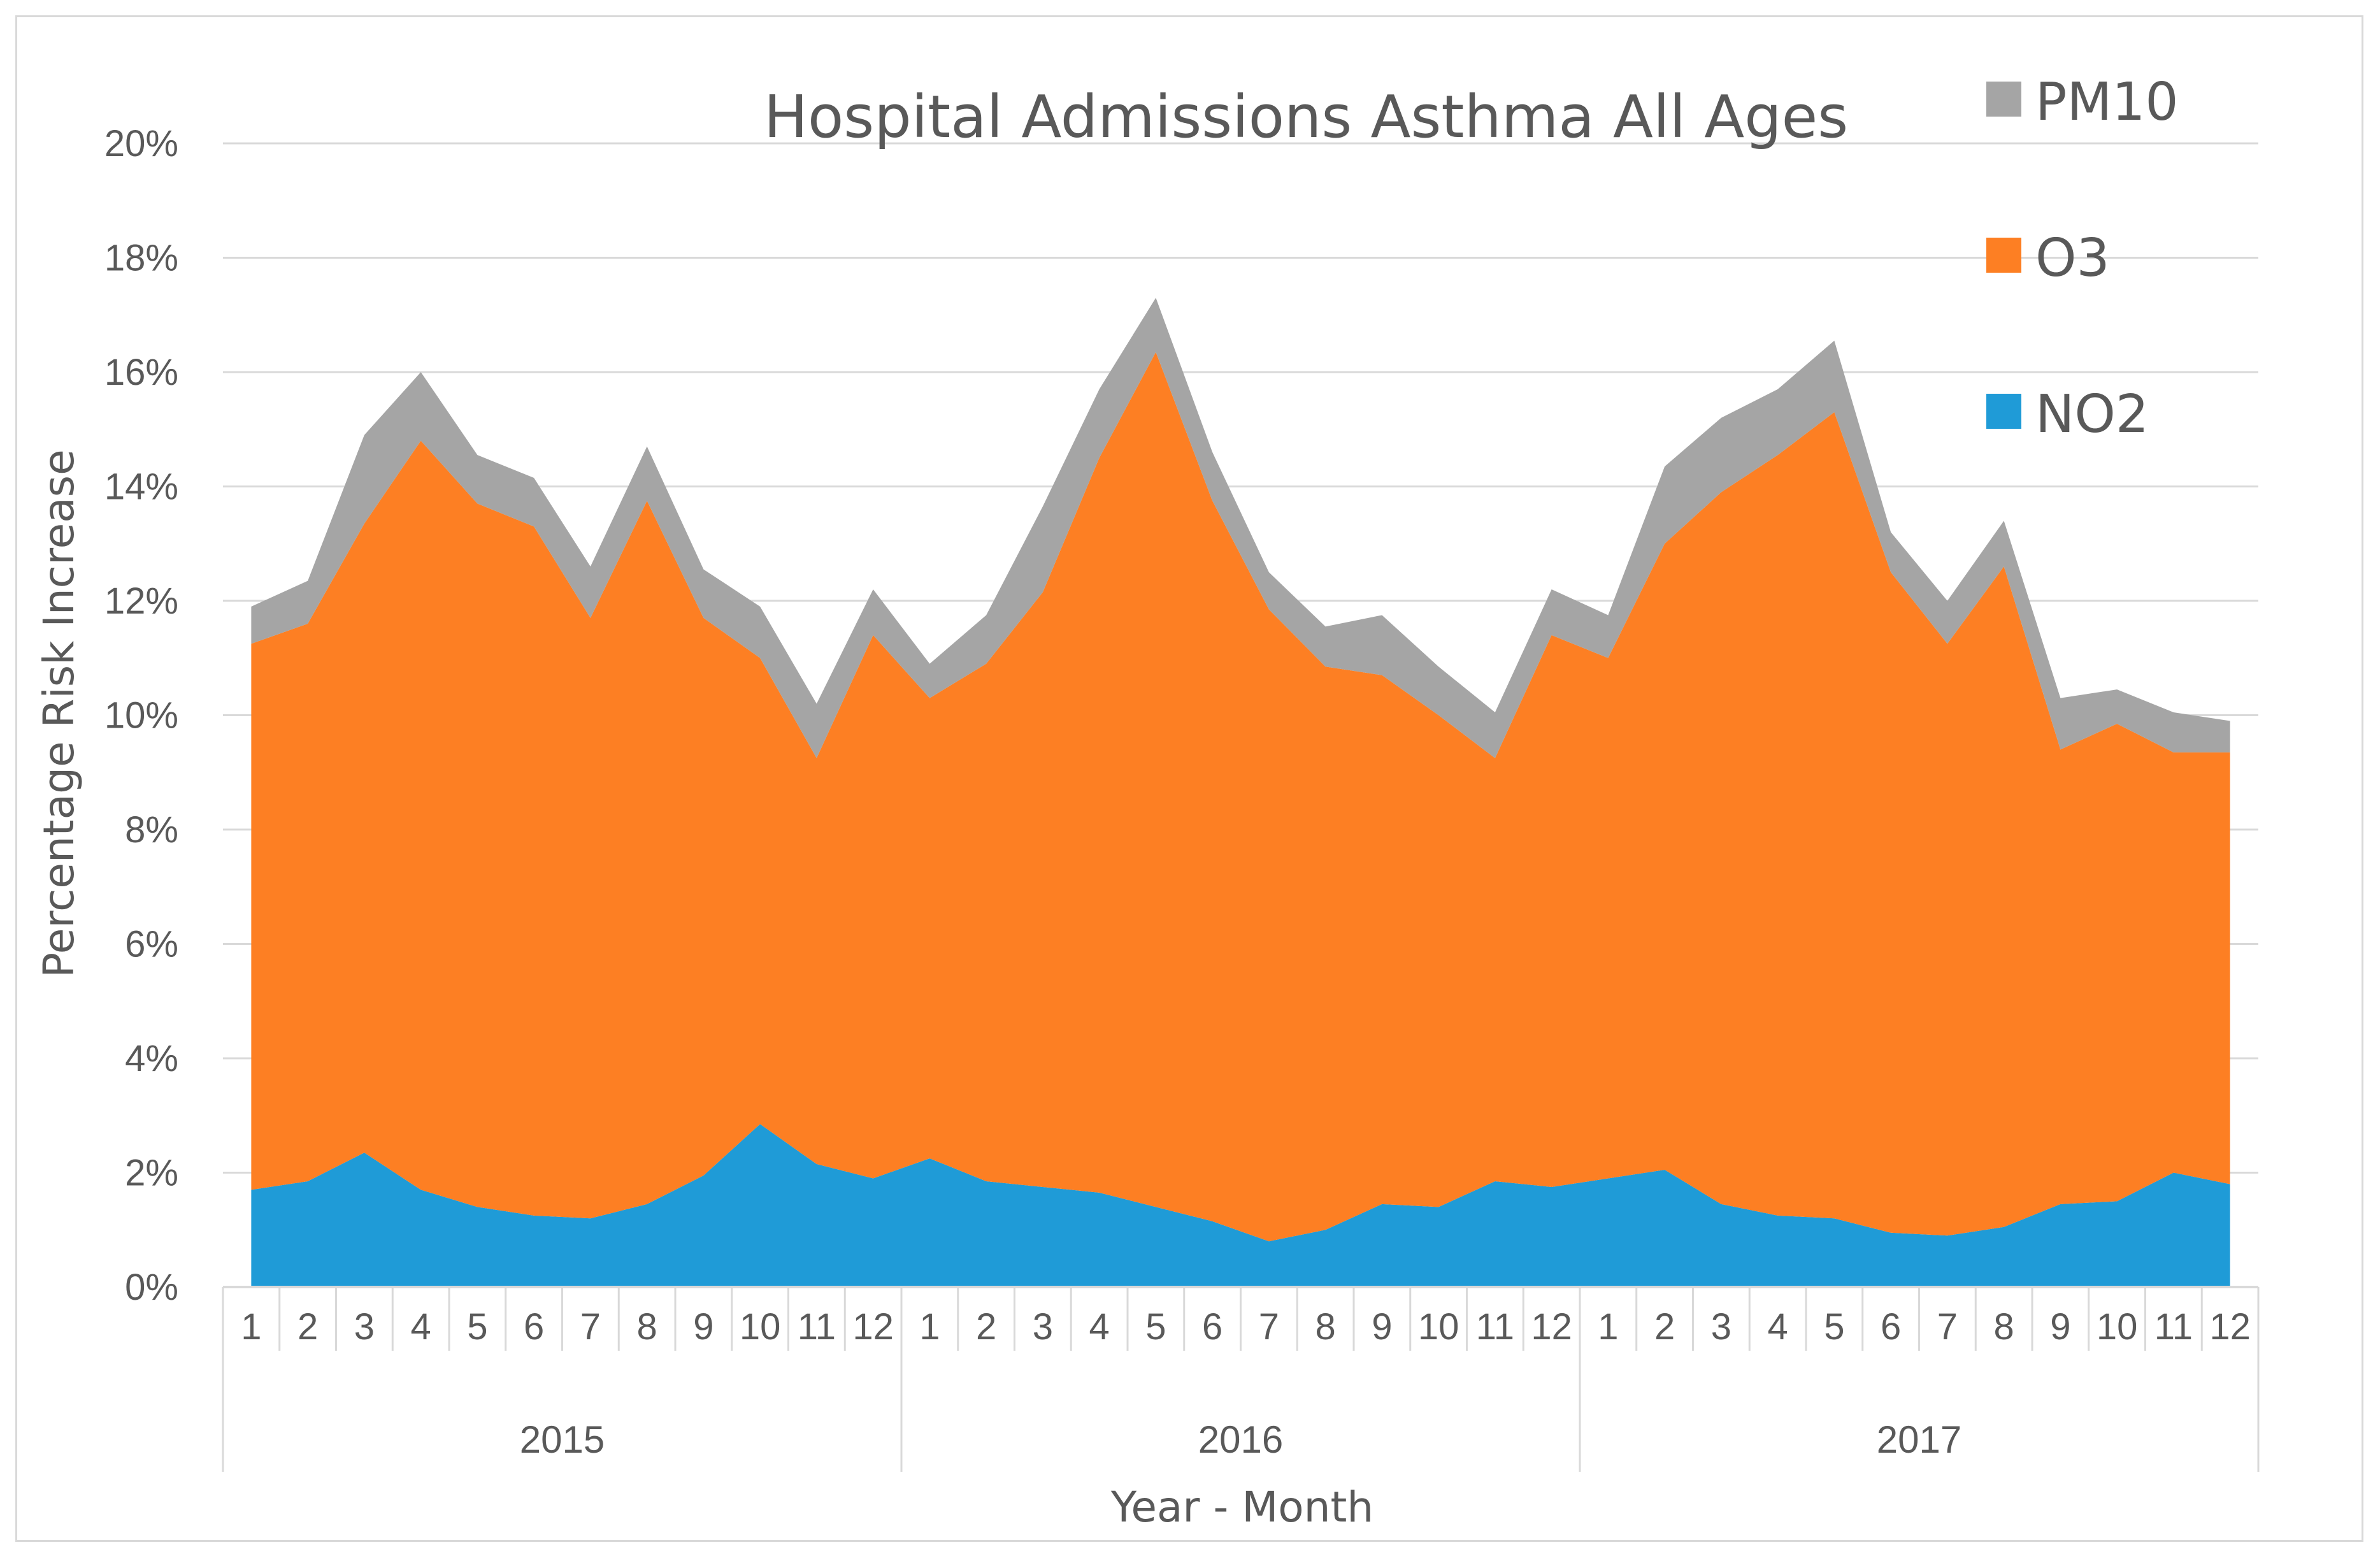  Describe the element at coordinates (2107, 102) in the screenshot. I see `legend-label-pm10: PM10` at that location.